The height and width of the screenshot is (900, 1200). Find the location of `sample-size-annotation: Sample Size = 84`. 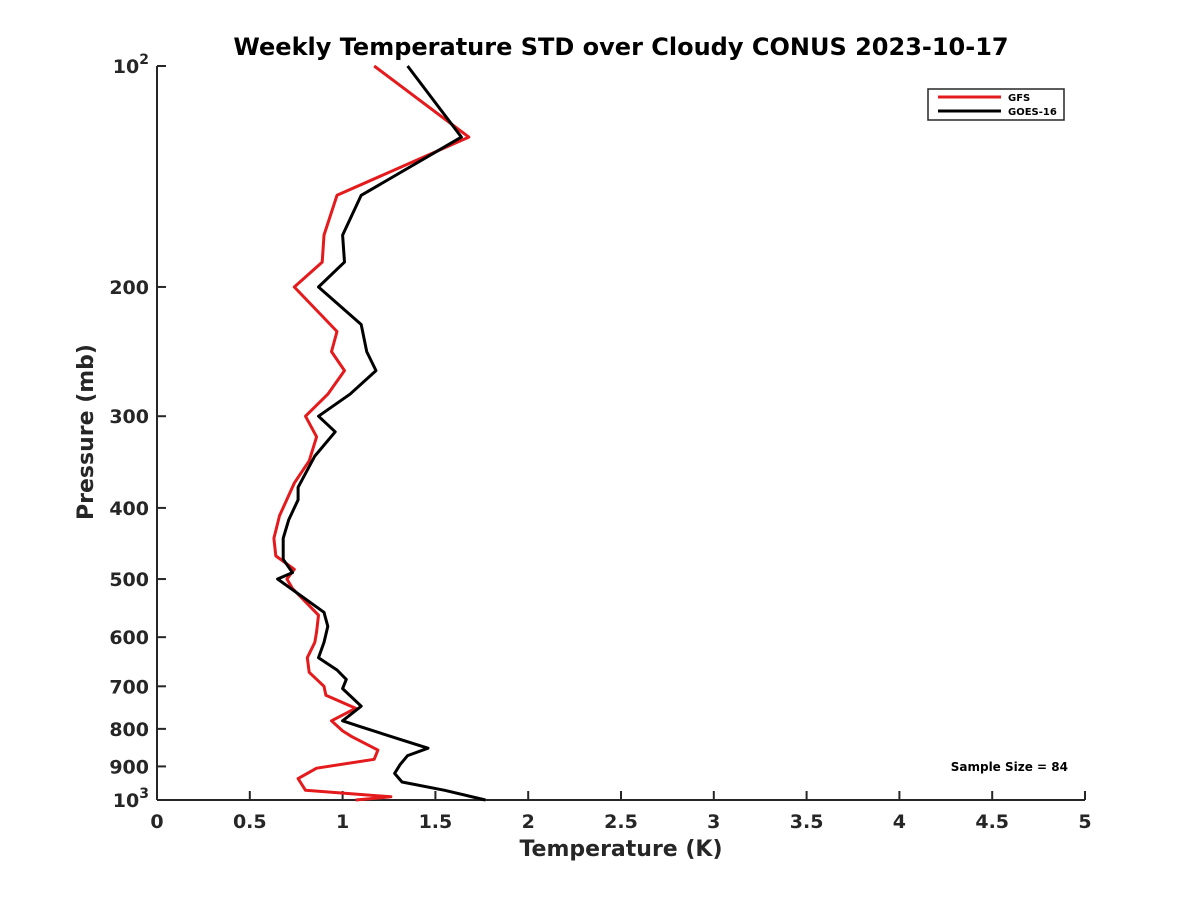

sample-size-annotation: Sample Size = 84 is located at coordinates (1009, 767).